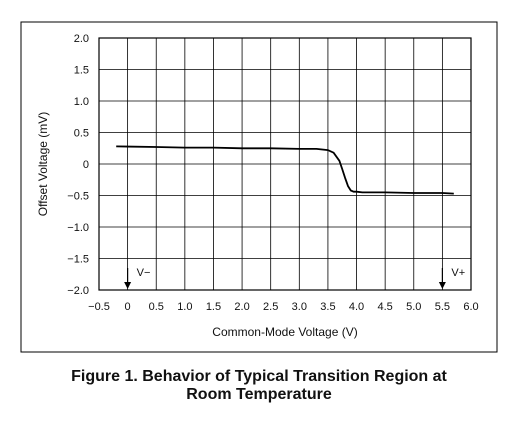 Image resolution: width=518 pixels, height=421 pixels. What do you see at coordinates (259, 394) in the screenshot?
I see `figure-caption-line-2: Room Temperature` at bounding box center [259, 394].